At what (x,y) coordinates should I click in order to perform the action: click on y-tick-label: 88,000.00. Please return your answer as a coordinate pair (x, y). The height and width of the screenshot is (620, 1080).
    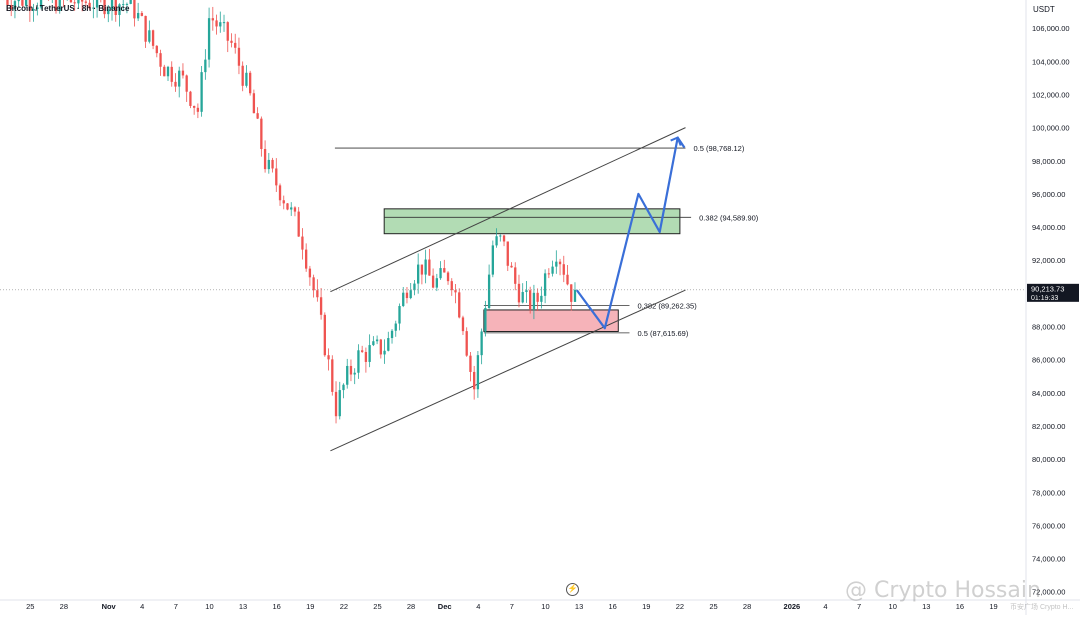
    Looking at the image, I should click on (1048, 327).